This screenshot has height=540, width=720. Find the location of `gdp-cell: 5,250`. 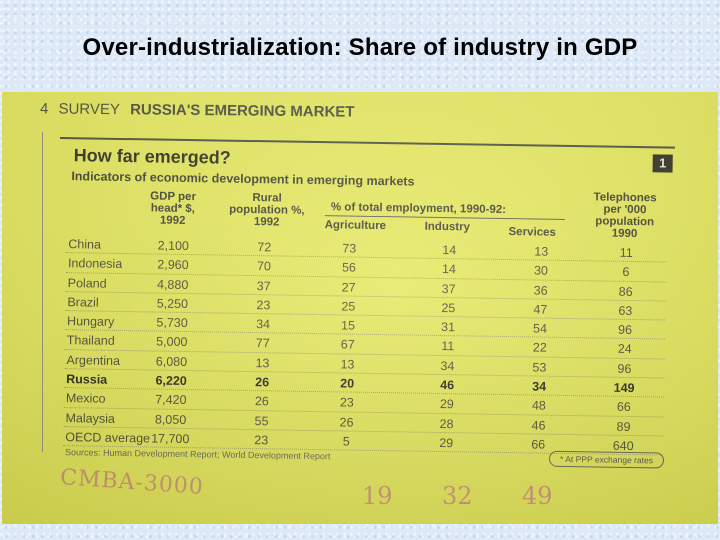

gdp-cell: 5,250 is located at coordinates (172, 303).